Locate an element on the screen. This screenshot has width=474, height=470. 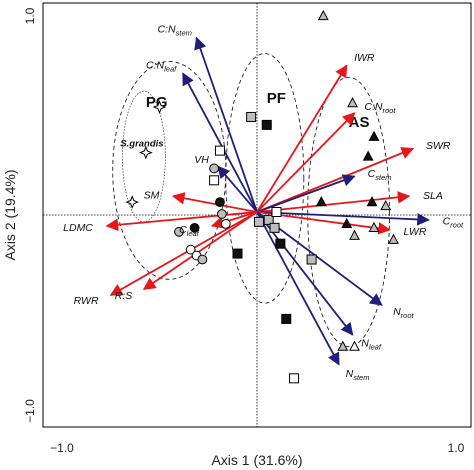
x-tick-label-max: 1.0 is located at coordinates (456, 448).